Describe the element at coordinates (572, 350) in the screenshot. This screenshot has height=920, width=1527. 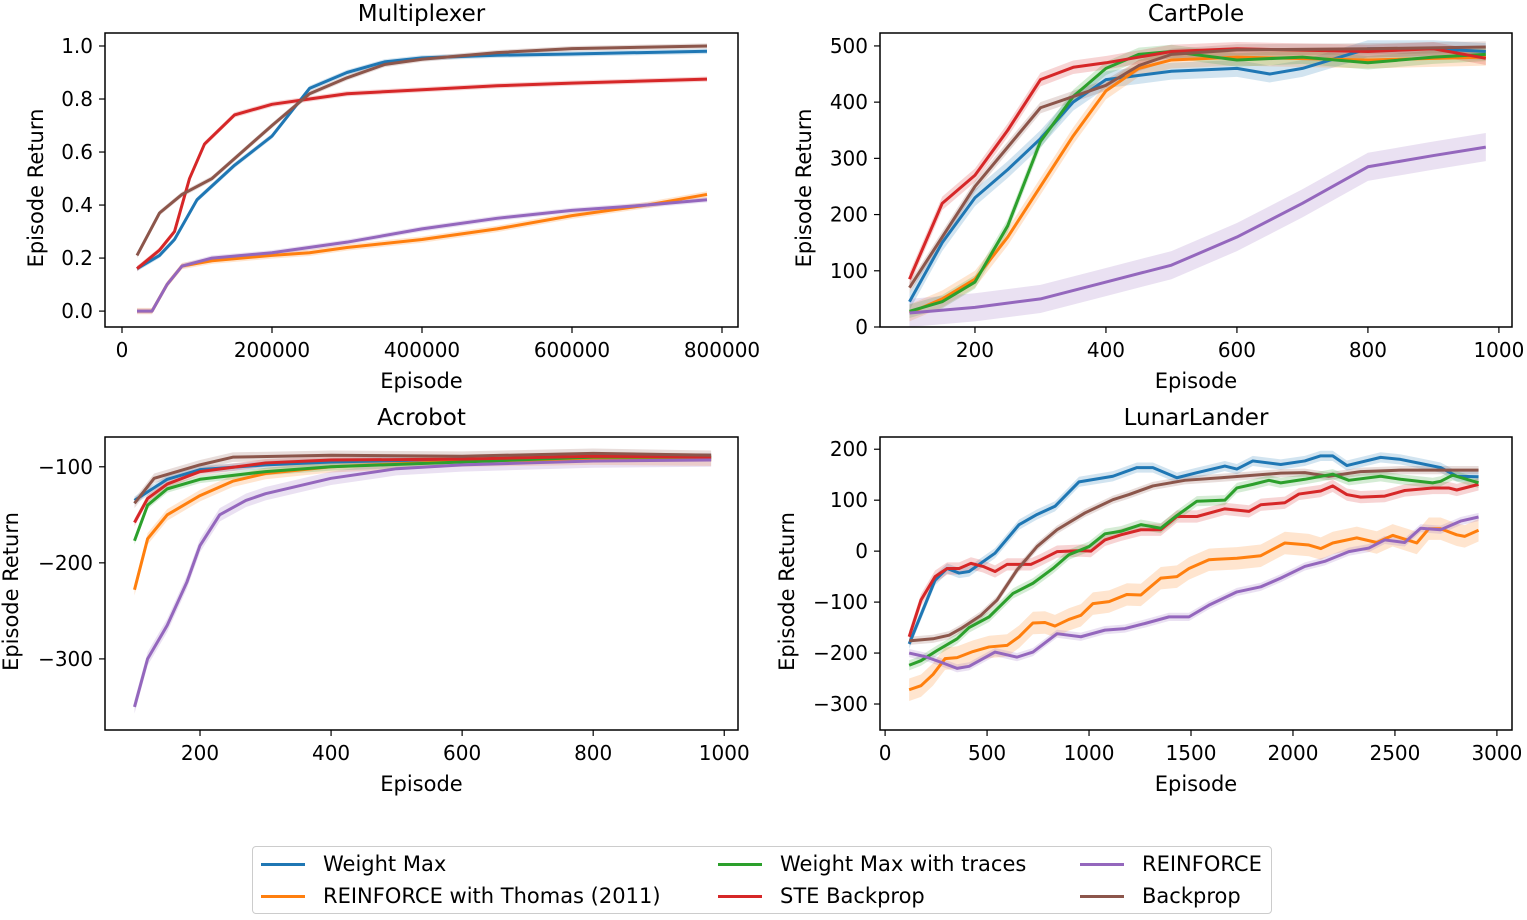
I see `x-tick-label: 600000` at that location.